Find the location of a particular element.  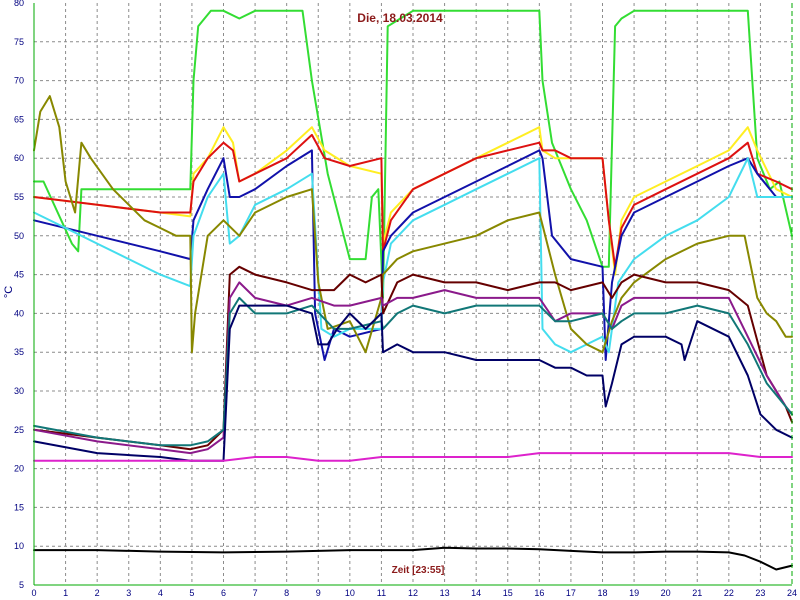

x-tick-label: 13 is located at coordinates (445, 593).